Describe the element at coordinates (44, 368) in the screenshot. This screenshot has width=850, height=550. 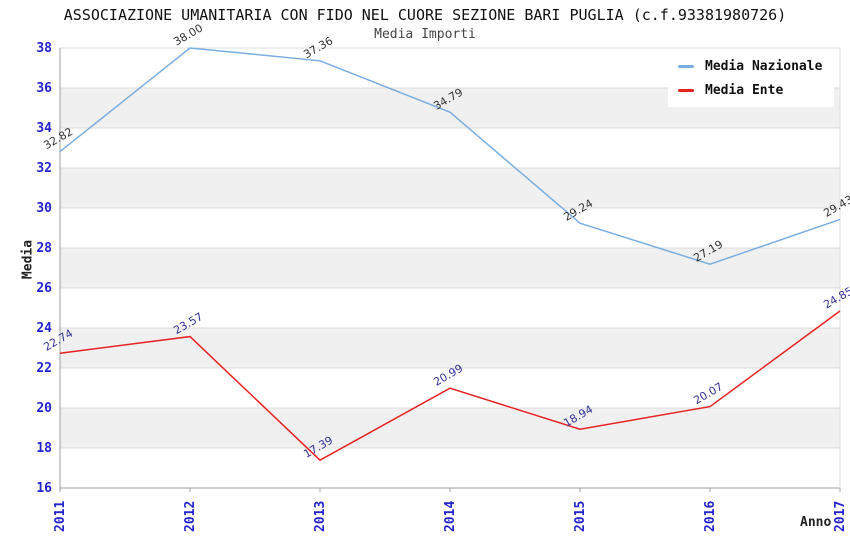
I see `y-tick-label: 22` at that location.